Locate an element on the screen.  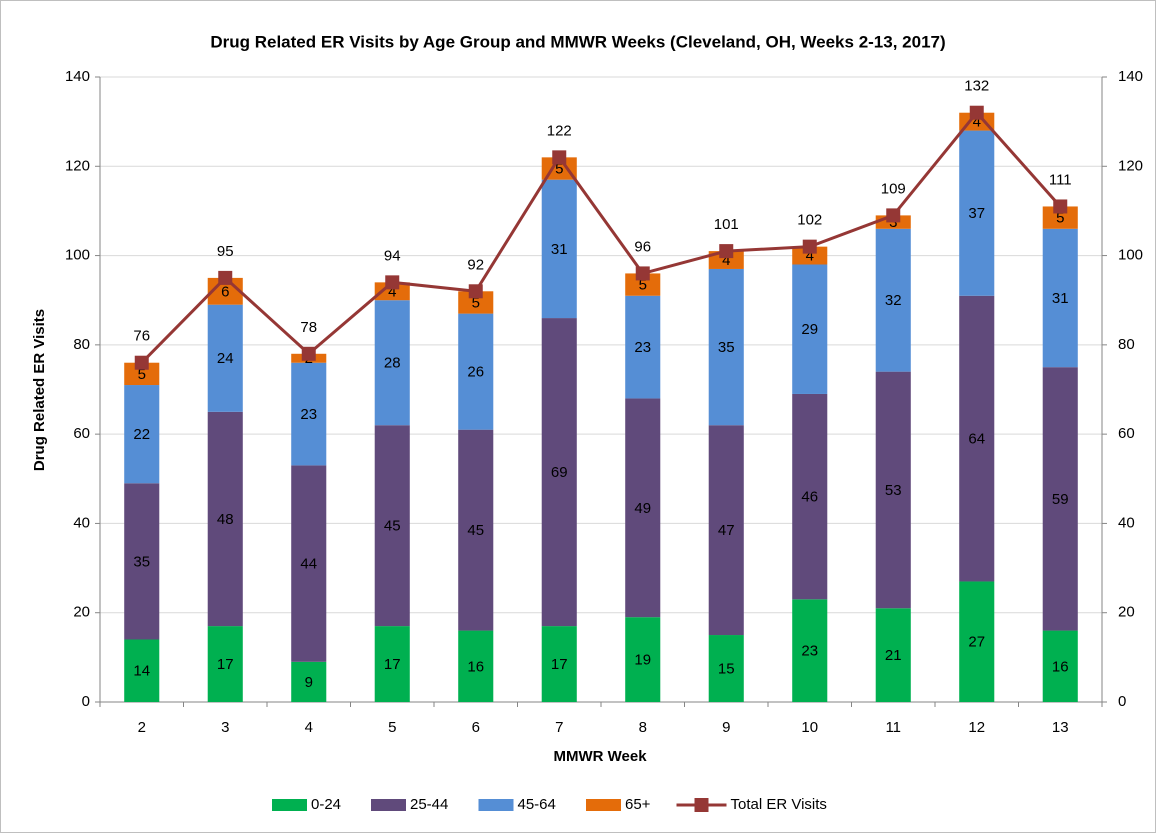
x-tick-label: 4 is located at coordinates (309, 727).